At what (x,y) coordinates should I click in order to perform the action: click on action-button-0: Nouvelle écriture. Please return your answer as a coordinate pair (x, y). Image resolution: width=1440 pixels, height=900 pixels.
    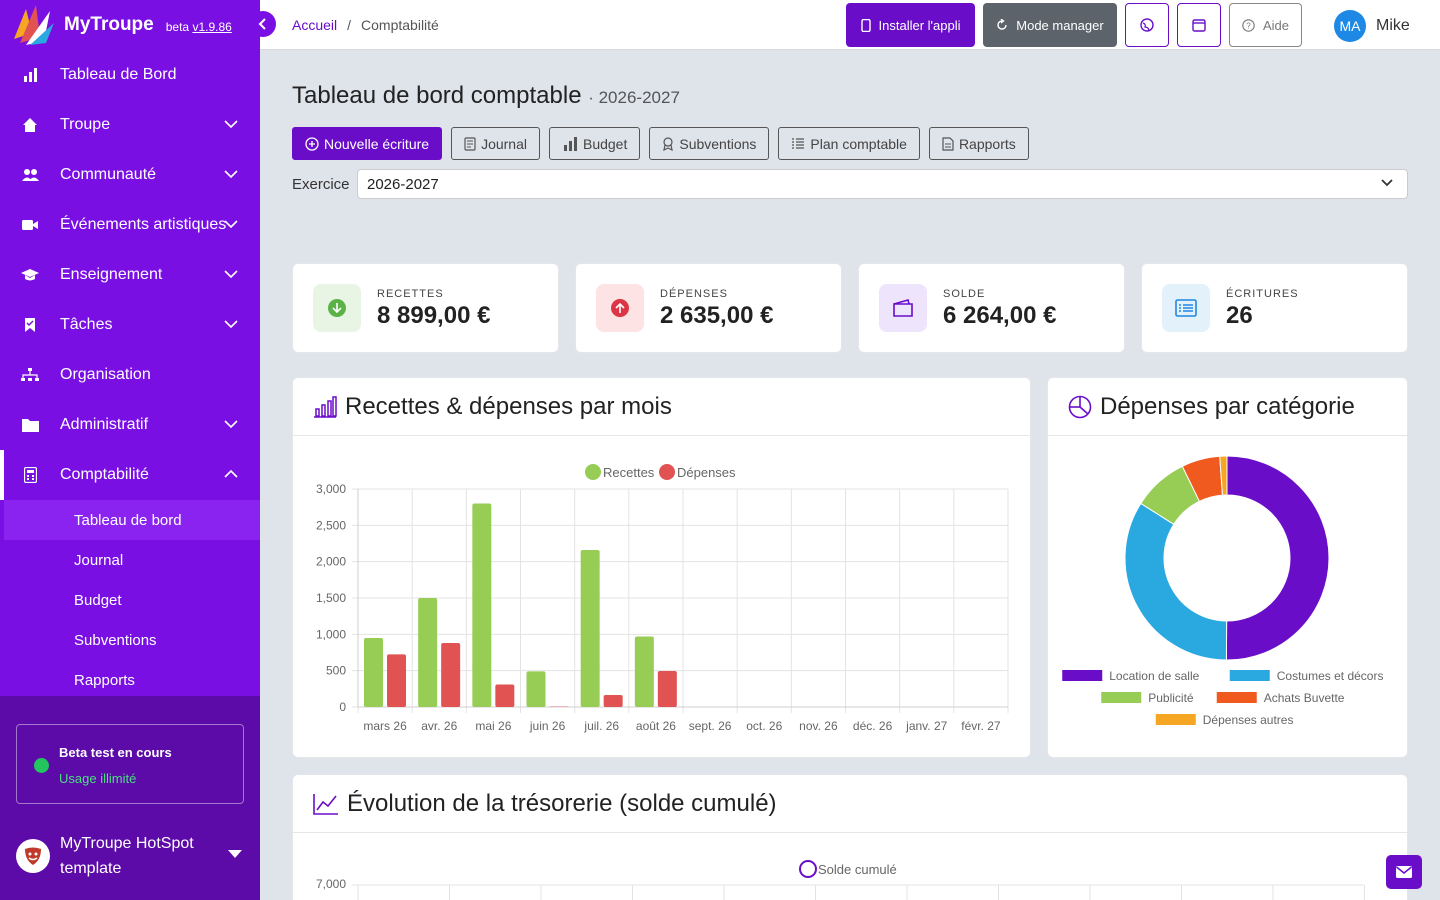
    Looking at the image, I should click on (367, 143).